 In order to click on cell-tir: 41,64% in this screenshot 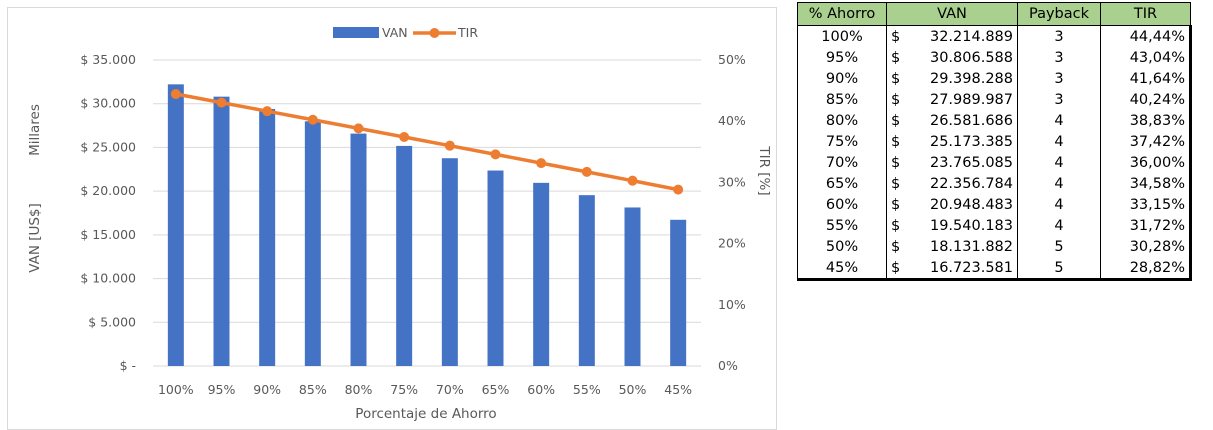, I will do `click(1146, 78)`.